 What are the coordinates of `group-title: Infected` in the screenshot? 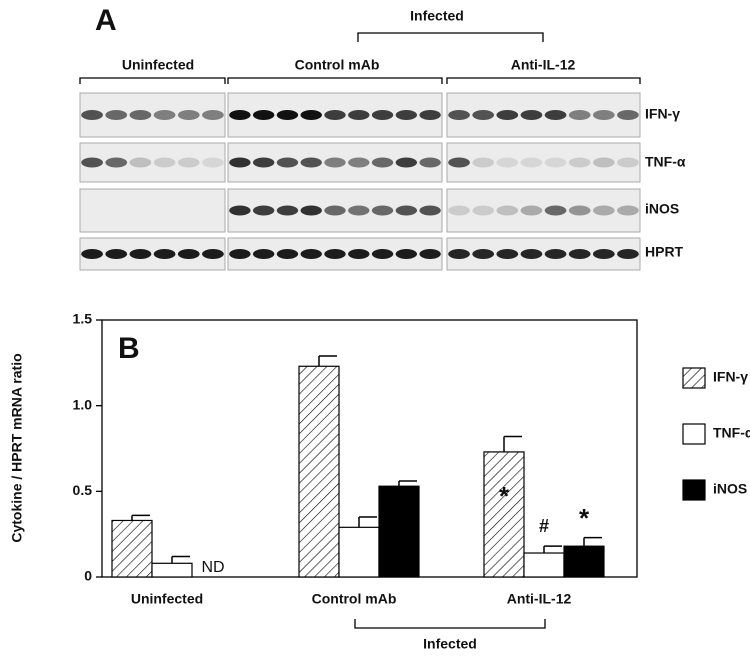 It's located at (437, 16).